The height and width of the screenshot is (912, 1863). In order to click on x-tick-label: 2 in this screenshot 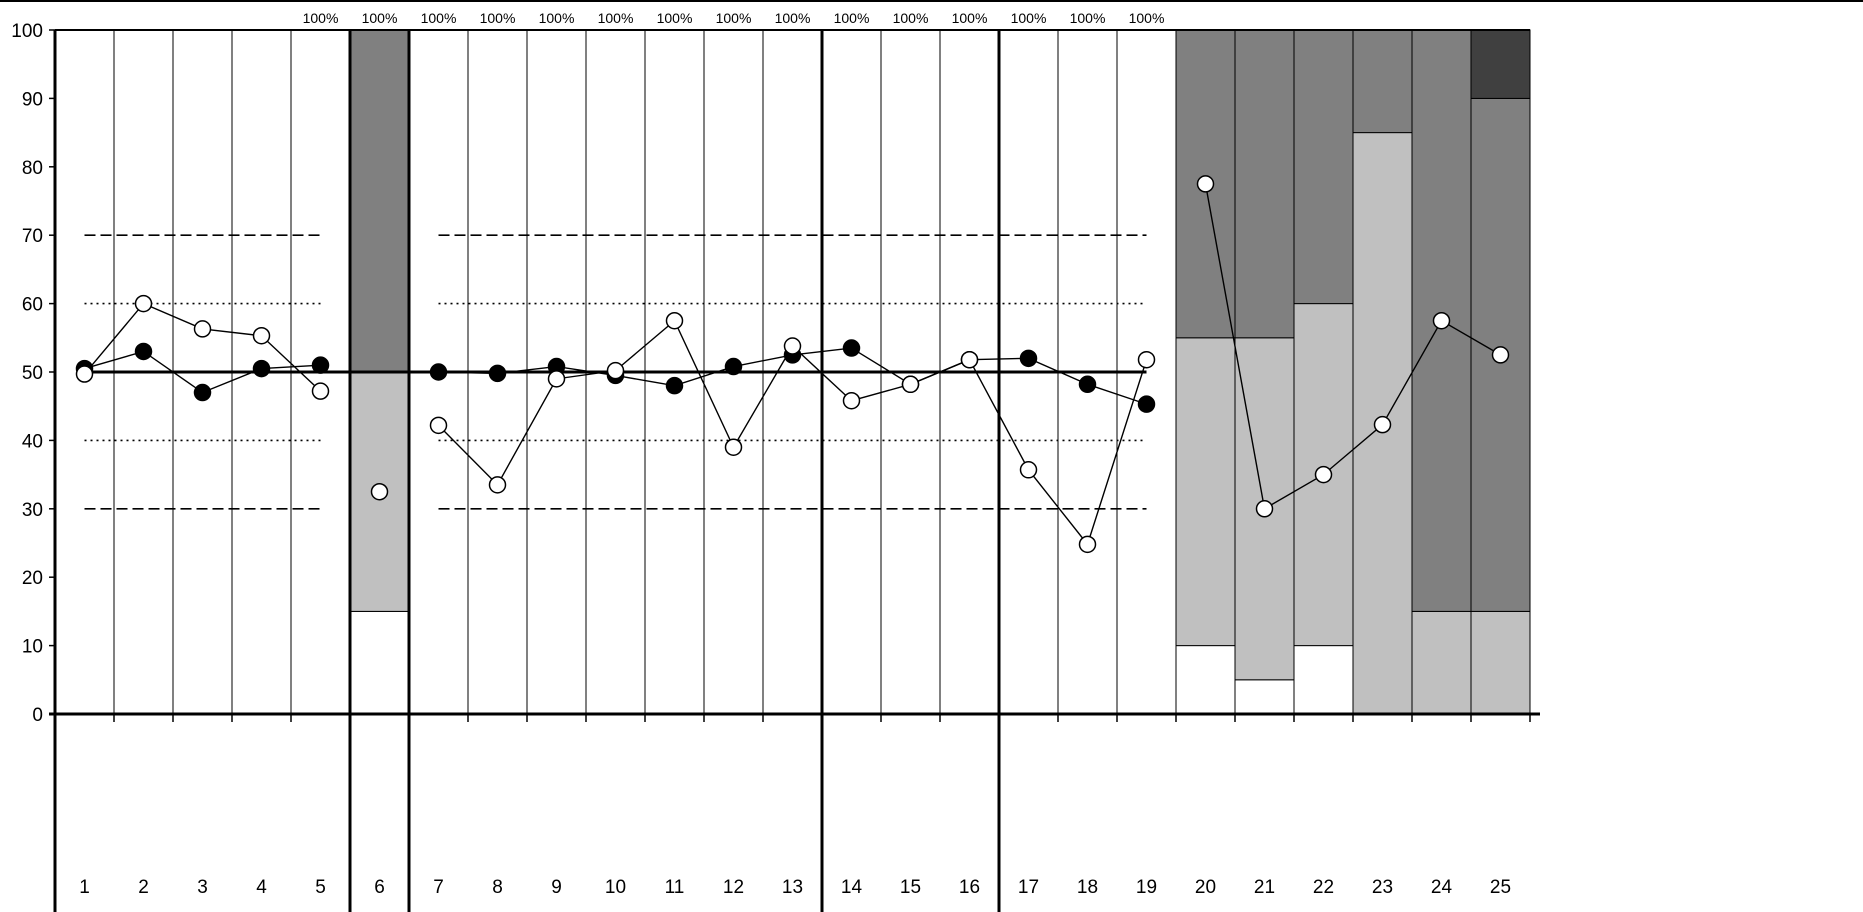, I will do `click(143, 887)`.